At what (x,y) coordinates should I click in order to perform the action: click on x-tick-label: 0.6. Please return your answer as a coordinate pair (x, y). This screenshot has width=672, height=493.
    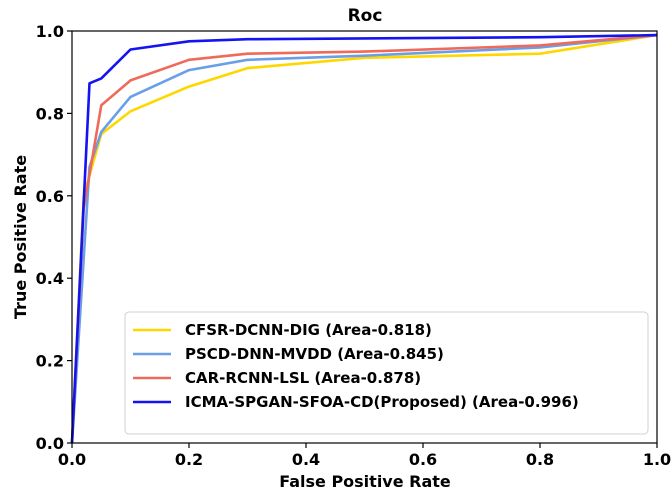
    Looking at the image, I should click on (423, 459).